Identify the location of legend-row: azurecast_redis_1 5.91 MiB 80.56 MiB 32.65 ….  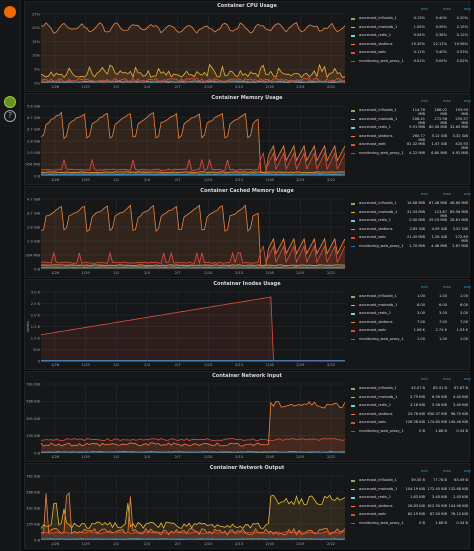
(410, 128).